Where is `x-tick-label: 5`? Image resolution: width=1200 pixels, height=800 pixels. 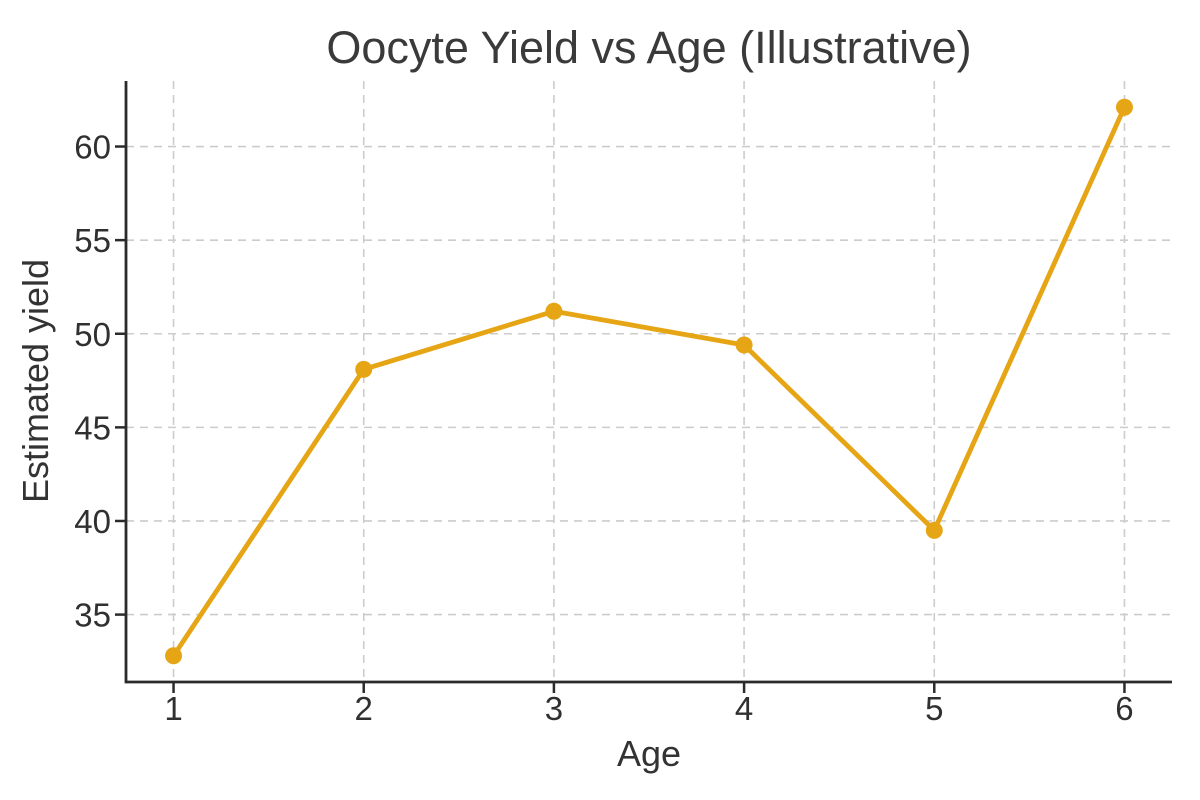
x-tick-label: 5 is located at coordinates (934, 708).